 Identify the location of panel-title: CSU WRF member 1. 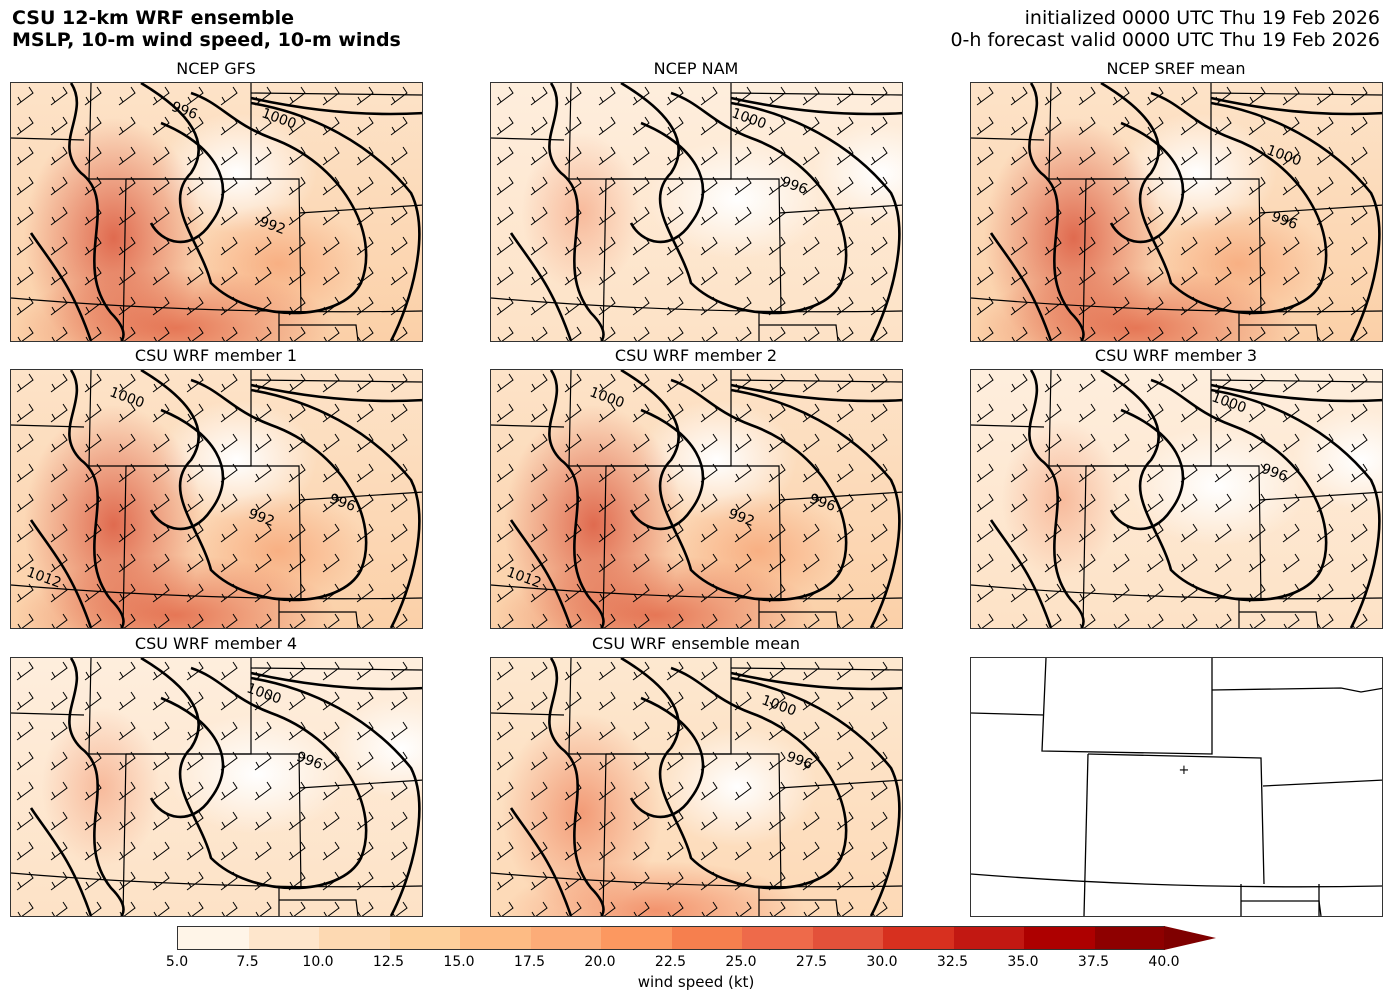
(216, 355).